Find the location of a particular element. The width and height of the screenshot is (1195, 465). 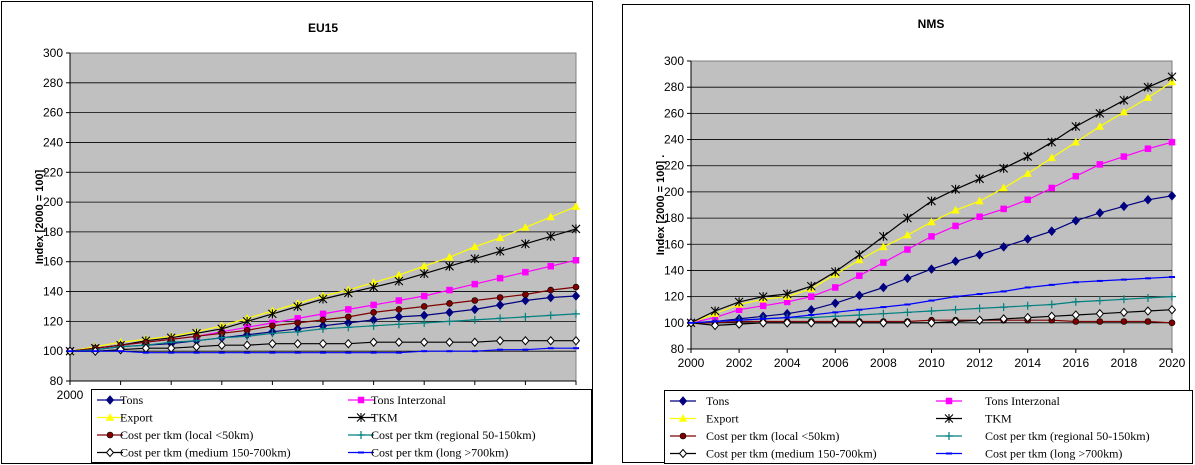

legend-item: TKM is located at coordinates (373, 418).